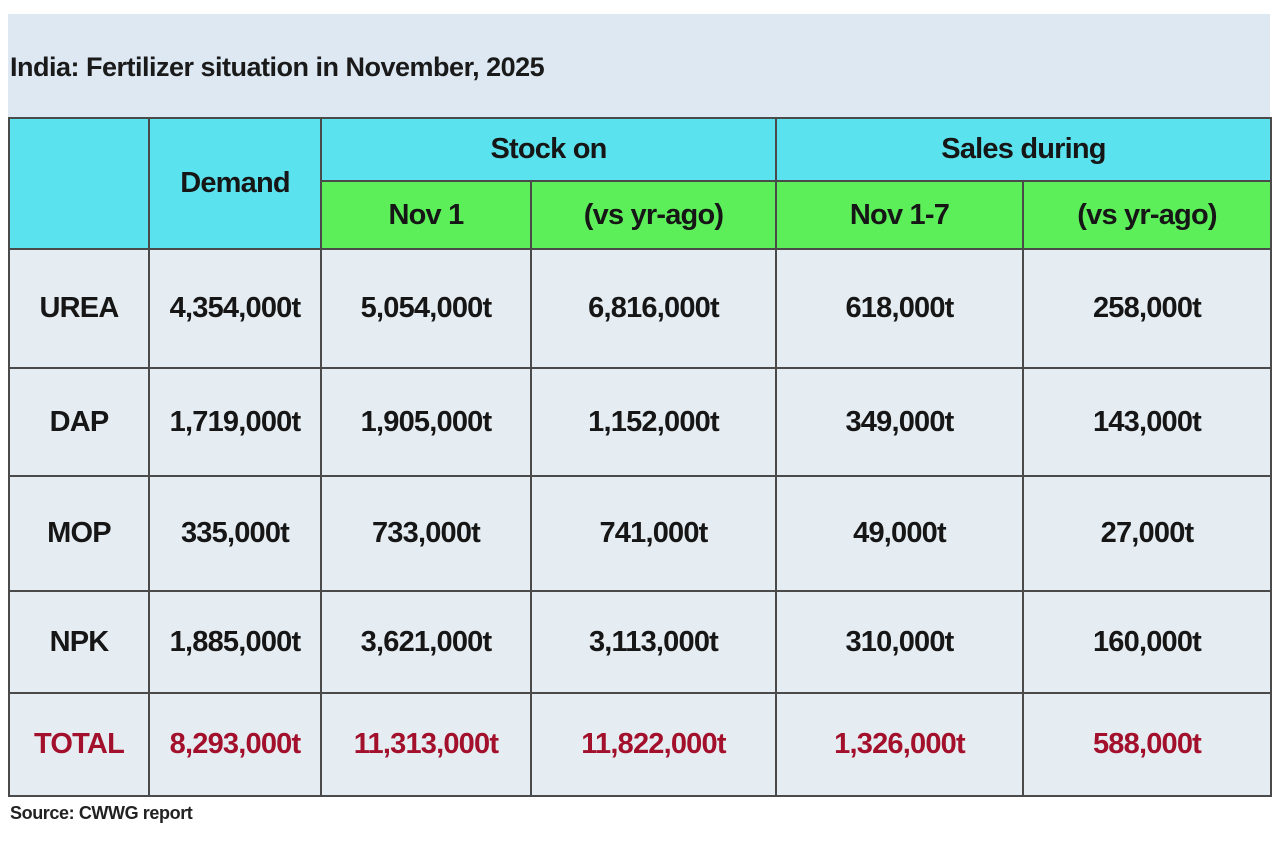  What do you see at coordinates (1147, 744) in the screenshot?
I see `table-cell: 588,000t` at bounding box center [1147, 744].